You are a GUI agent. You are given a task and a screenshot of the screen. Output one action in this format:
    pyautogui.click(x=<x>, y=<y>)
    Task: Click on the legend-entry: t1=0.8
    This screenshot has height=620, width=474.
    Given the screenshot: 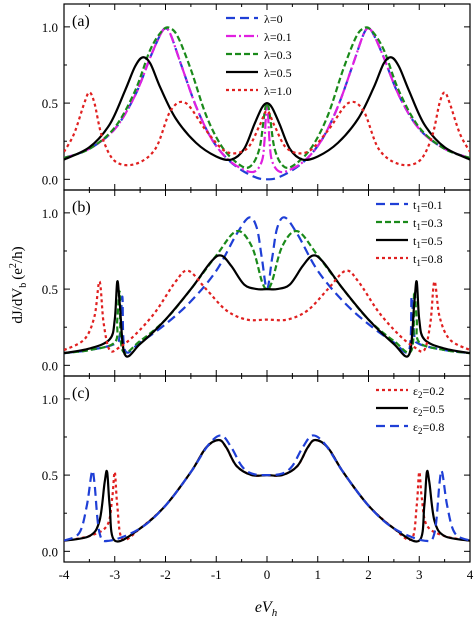 What is the action you would take?
    pyautogui.click(x=428, y=260)
    